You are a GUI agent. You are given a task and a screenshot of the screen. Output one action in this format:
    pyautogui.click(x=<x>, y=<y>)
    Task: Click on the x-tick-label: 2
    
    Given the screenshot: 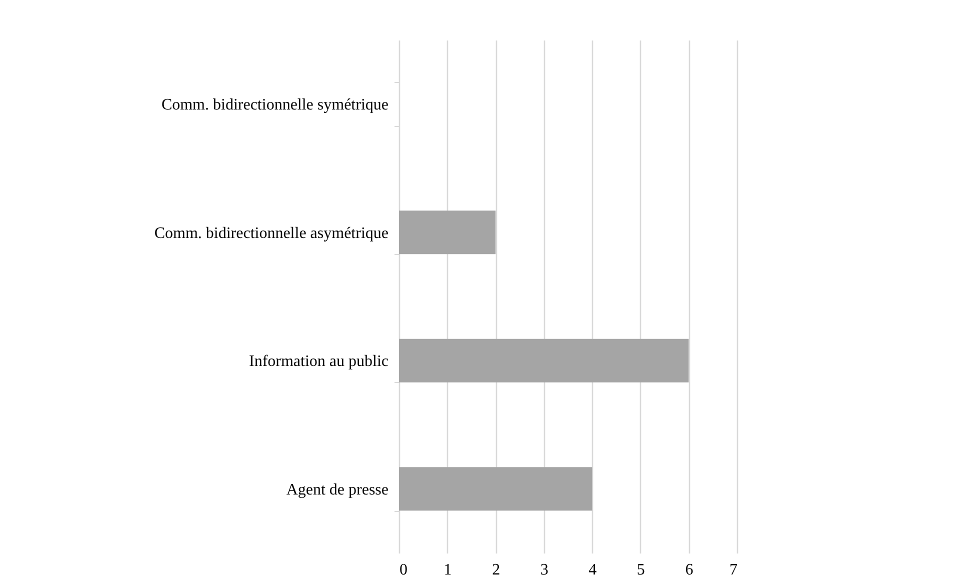 What is the action you would take?
    pyautogui.click(x=496, y=570)
    